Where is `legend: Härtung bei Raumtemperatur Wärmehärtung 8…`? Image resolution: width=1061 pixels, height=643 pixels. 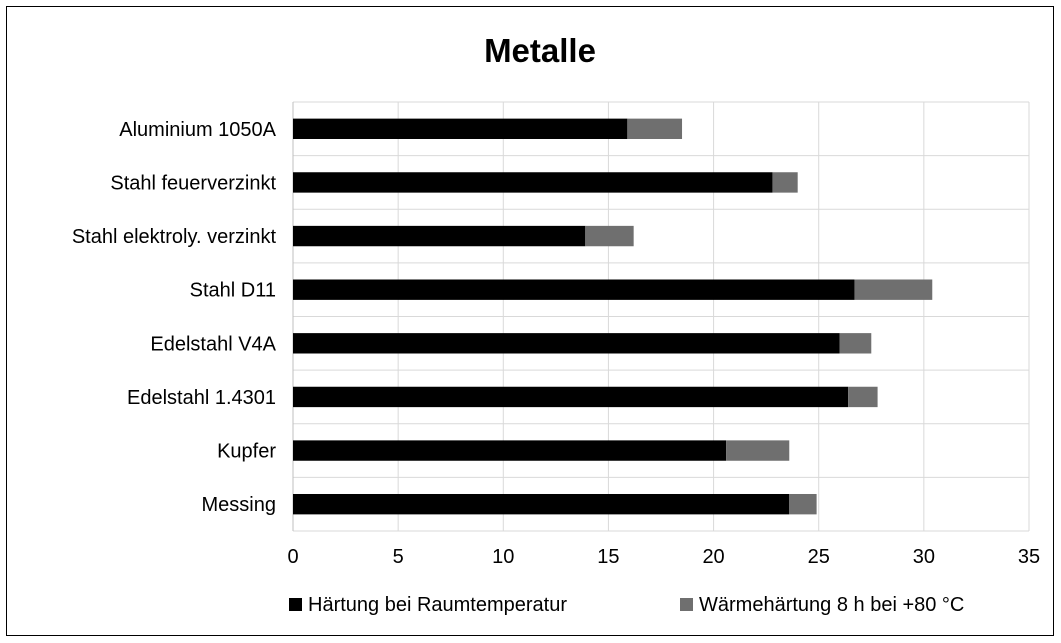
legend: Härtung bei Raumtemperatur Wärmehärtung 8… is located at coordinates (626, 605).